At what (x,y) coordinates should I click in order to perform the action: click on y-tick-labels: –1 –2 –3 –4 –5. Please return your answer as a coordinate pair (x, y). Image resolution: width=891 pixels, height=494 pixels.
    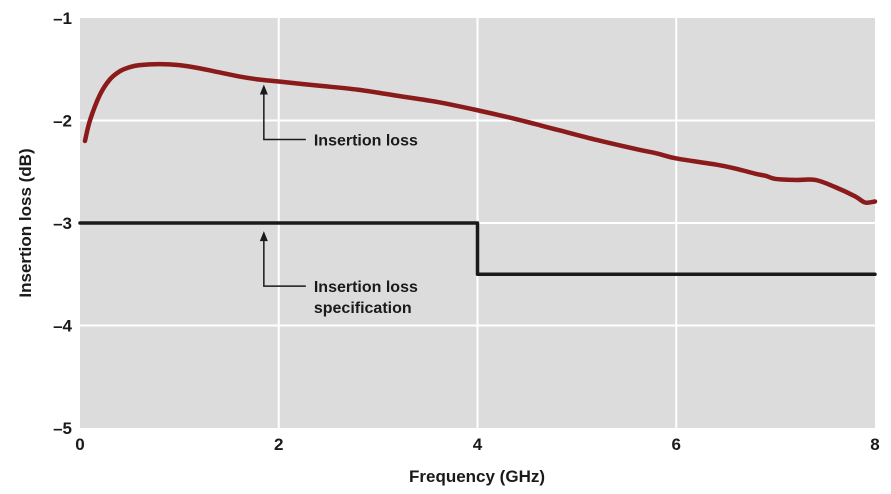
    Looking at the image, I should click on (62, 223).